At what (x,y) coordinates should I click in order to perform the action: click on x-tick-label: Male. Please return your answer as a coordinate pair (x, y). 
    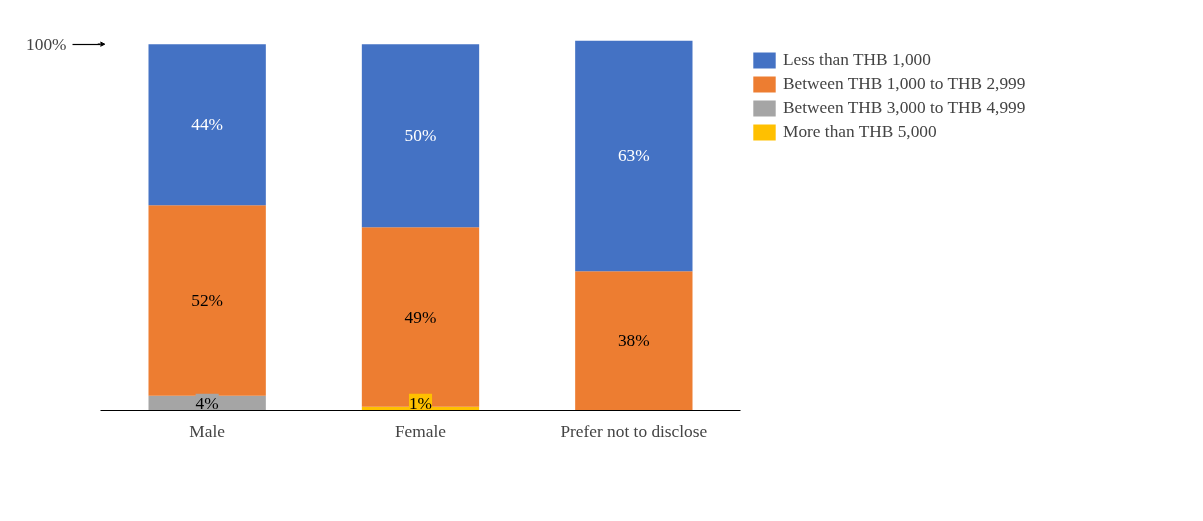
    Looking at the image, I should click on (207, 431).